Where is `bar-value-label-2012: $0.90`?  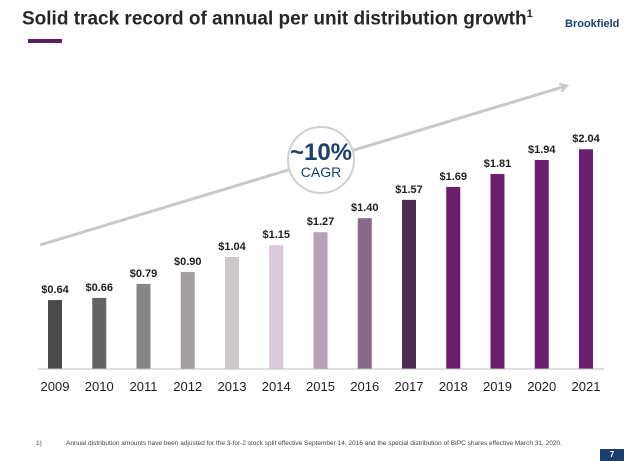 bar-value-label-2012: $0.90 is located at coordinates (188, 262).